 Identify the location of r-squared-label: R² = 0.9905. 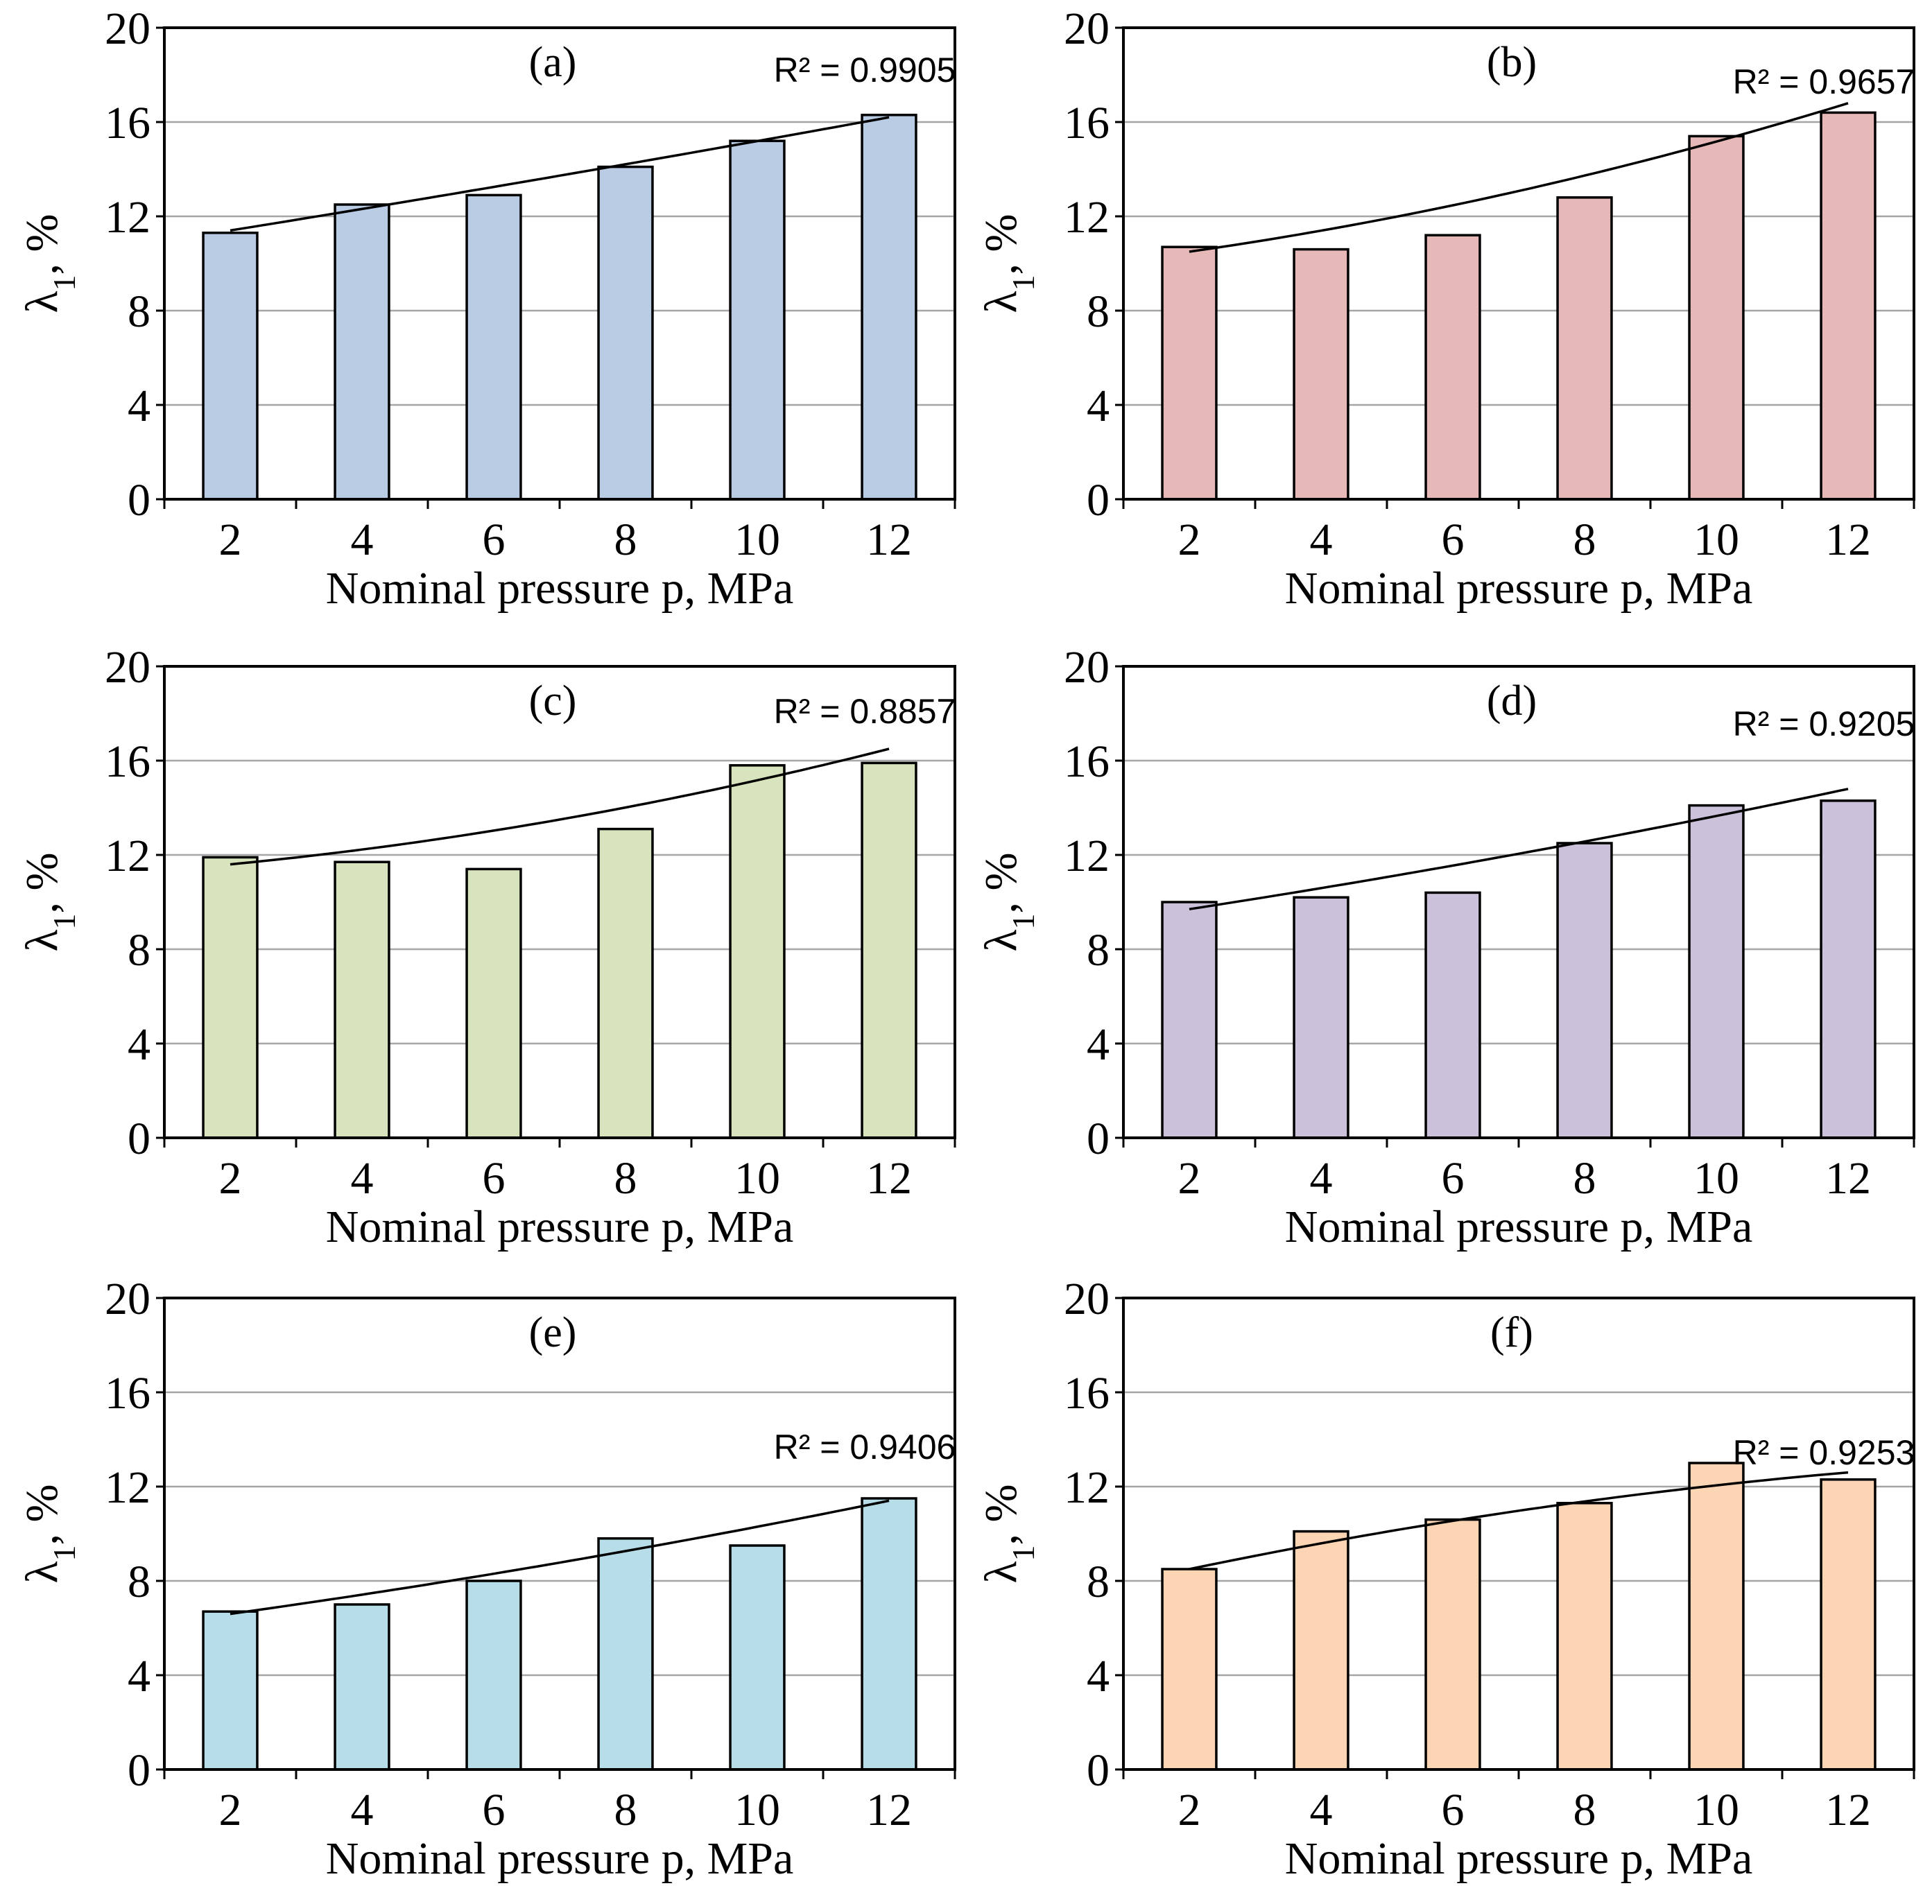
(865, 70).